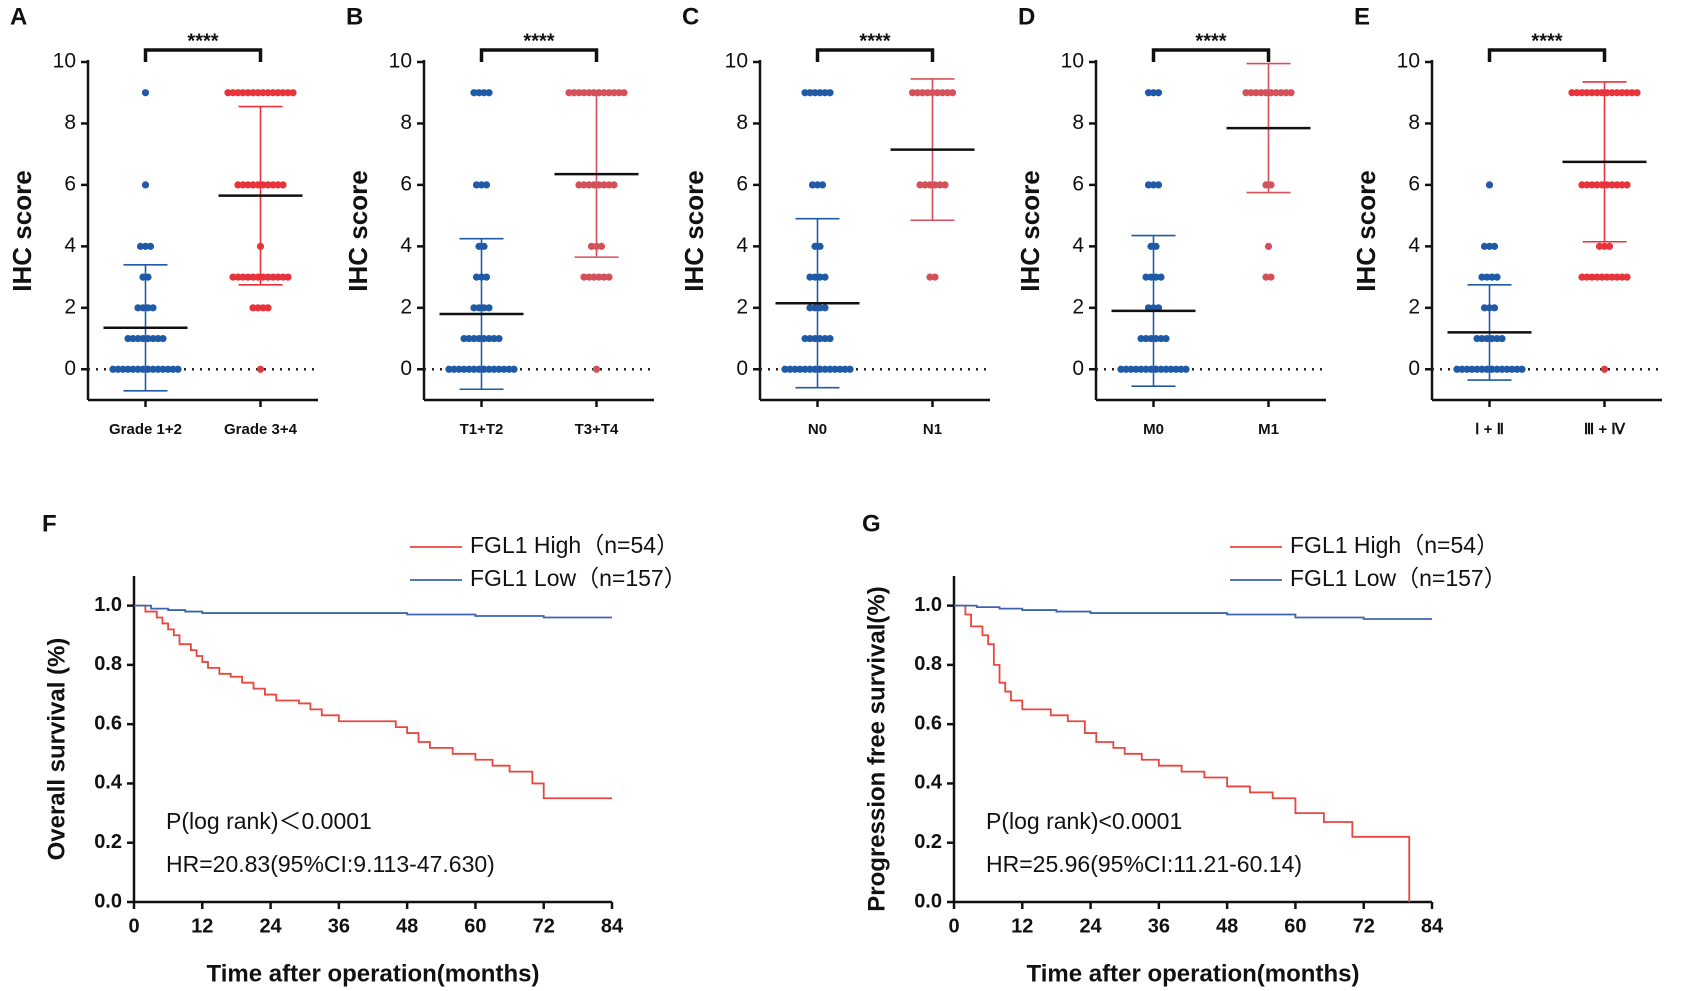  What do you see at coordinates (70, 306) in the screenshot?
I see `y-tick-label: 2` at bounding box center [70, 306].